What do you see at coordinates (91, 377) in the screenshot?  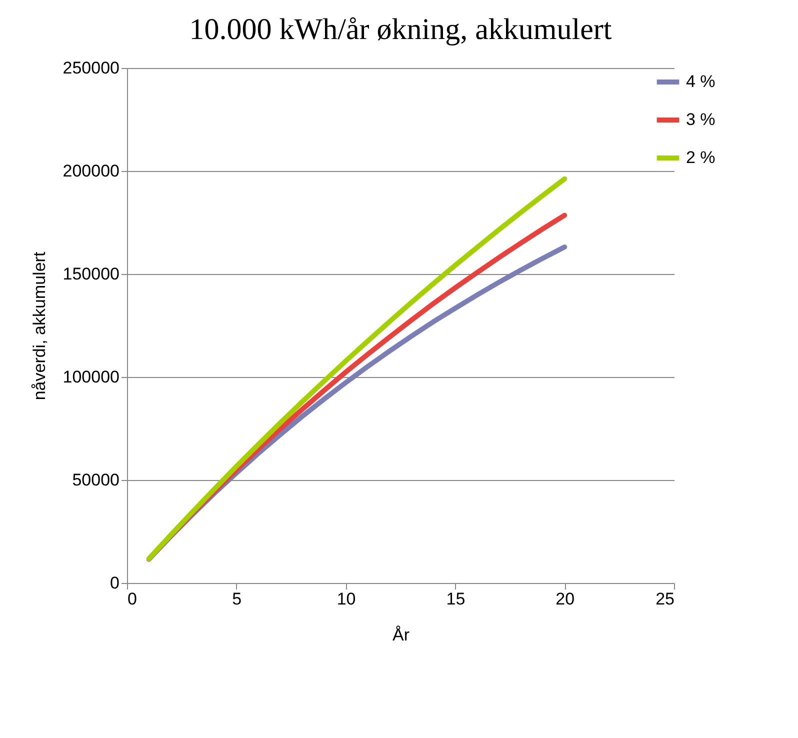 I see `y-tick-label: 100000` at bounding box center [91, 377].